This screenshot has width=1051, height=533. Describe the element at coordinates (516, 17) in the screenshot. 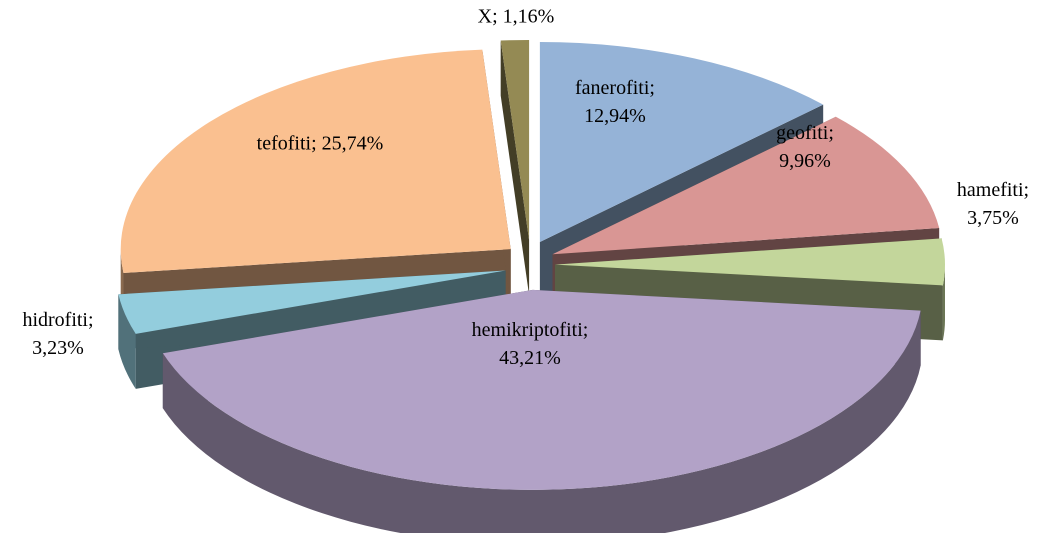

I see `data-label: X; 1,16%` at that location.